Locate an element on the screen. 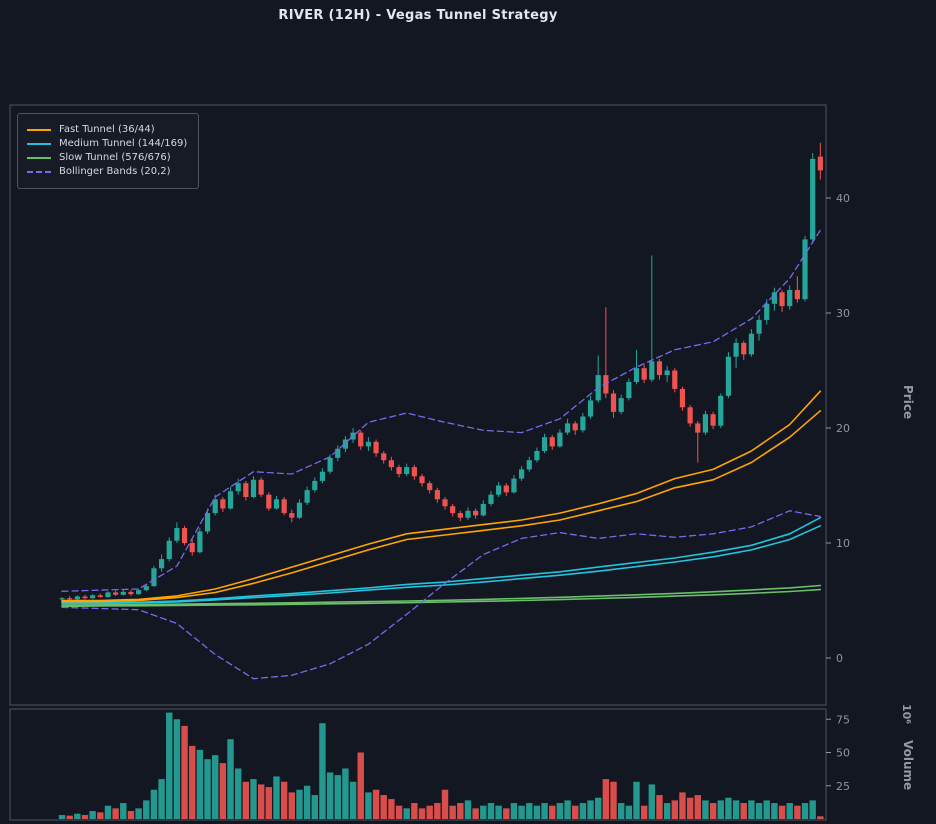 The image size is (936, 824). svg-text: 40 is located at coordinates (843, 198).